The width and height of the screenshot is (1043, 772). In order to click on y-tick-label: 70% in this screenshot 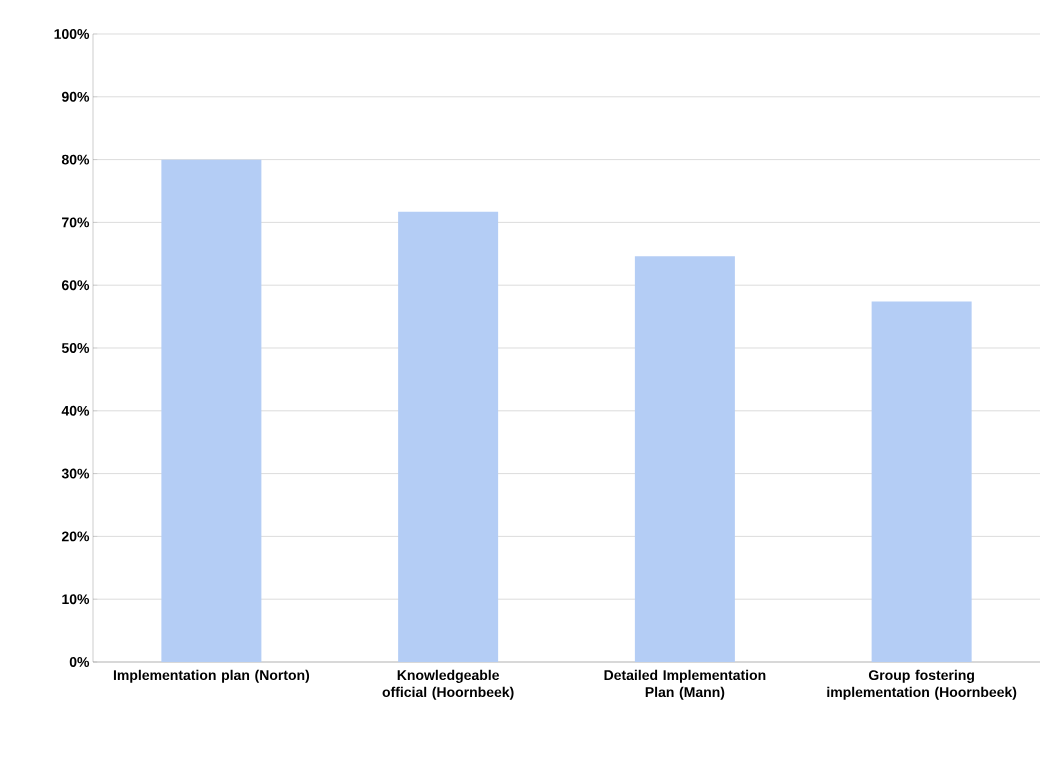, I will do `click(76, 222)`.